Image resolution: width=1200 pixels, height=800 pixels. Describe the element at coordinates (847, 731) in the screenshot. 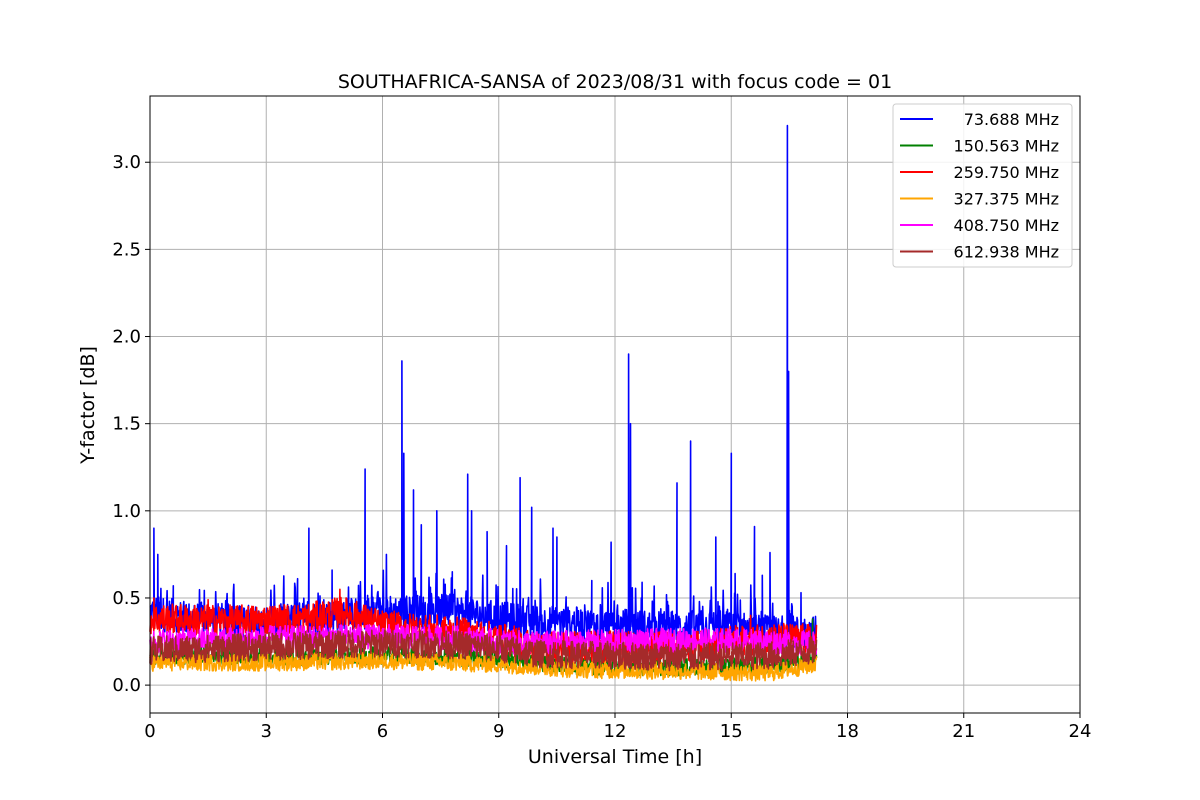

I see `x-tick-label: 18` at that location.